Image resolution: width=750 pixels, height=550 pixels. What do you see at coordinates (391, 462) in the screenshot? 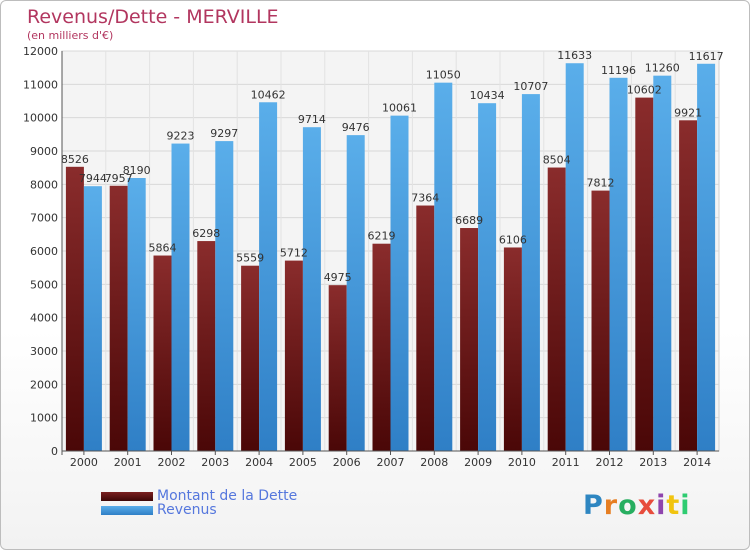
I see `x-tick-label: 2007` at bounding box center [391, 462].